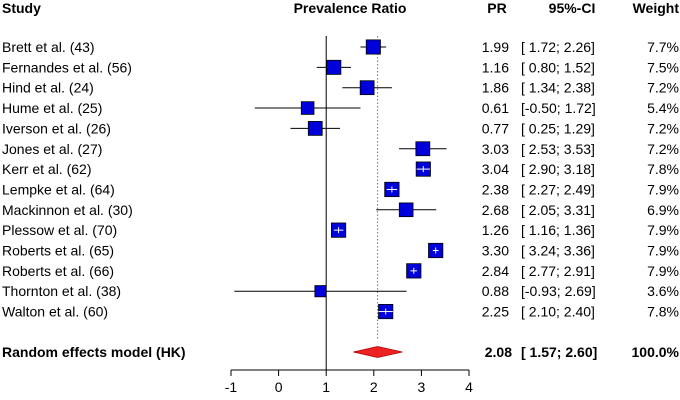 The width and height of the screenshot is (680, 400). Describe the element at coordinates (558, 169) in the screenshot. I see `study-ci: [ 2.90; 3.18]` at that location.